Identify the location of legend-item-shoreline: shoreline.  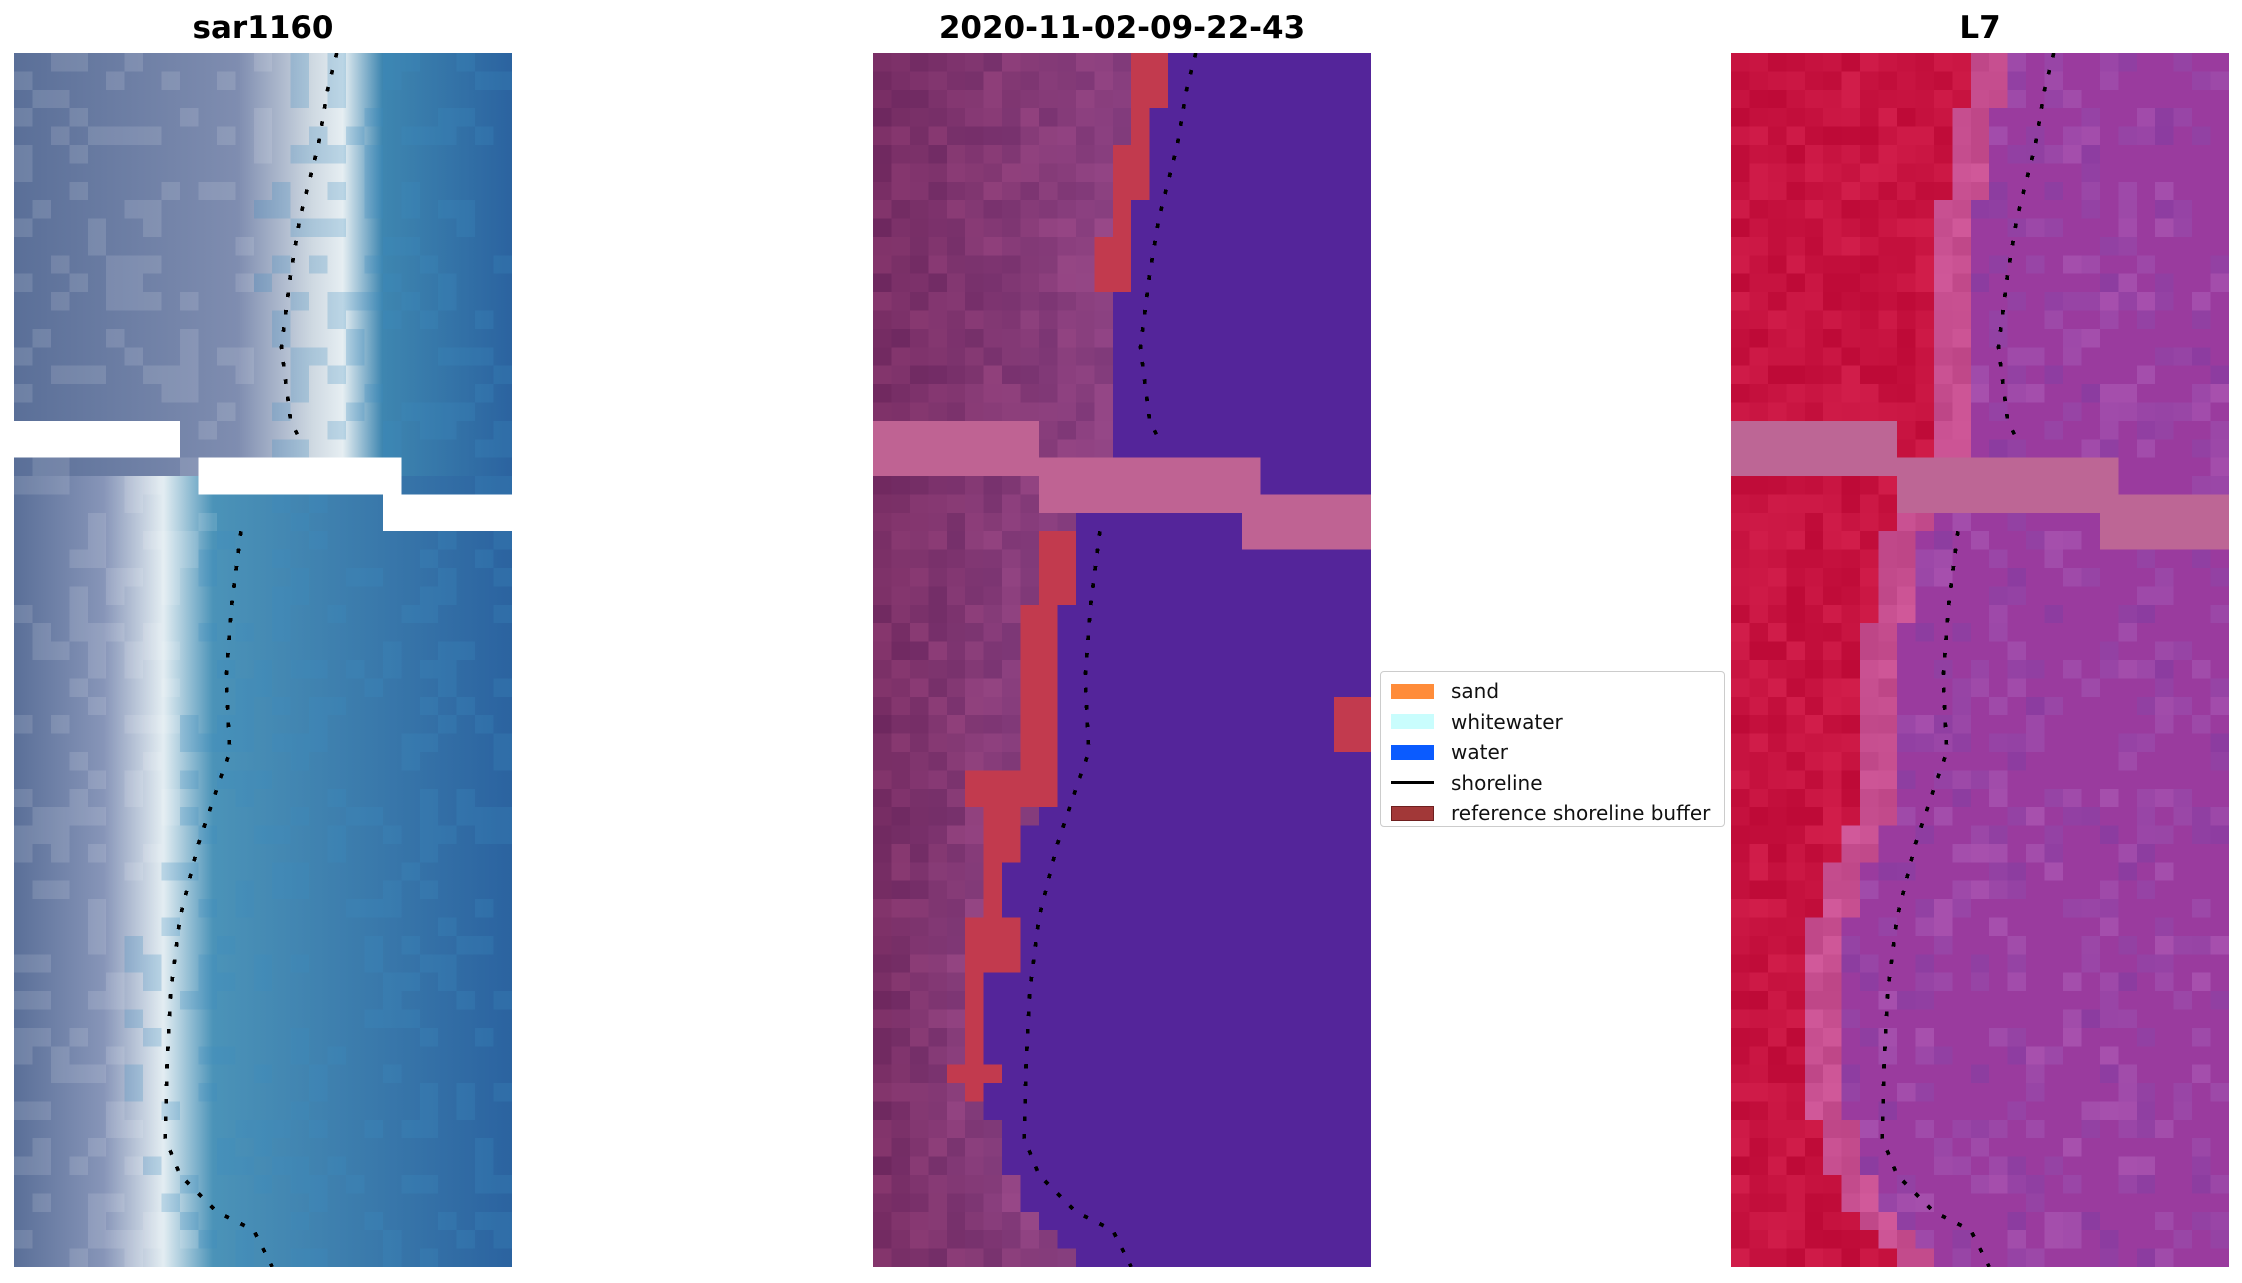
(1552, 783).